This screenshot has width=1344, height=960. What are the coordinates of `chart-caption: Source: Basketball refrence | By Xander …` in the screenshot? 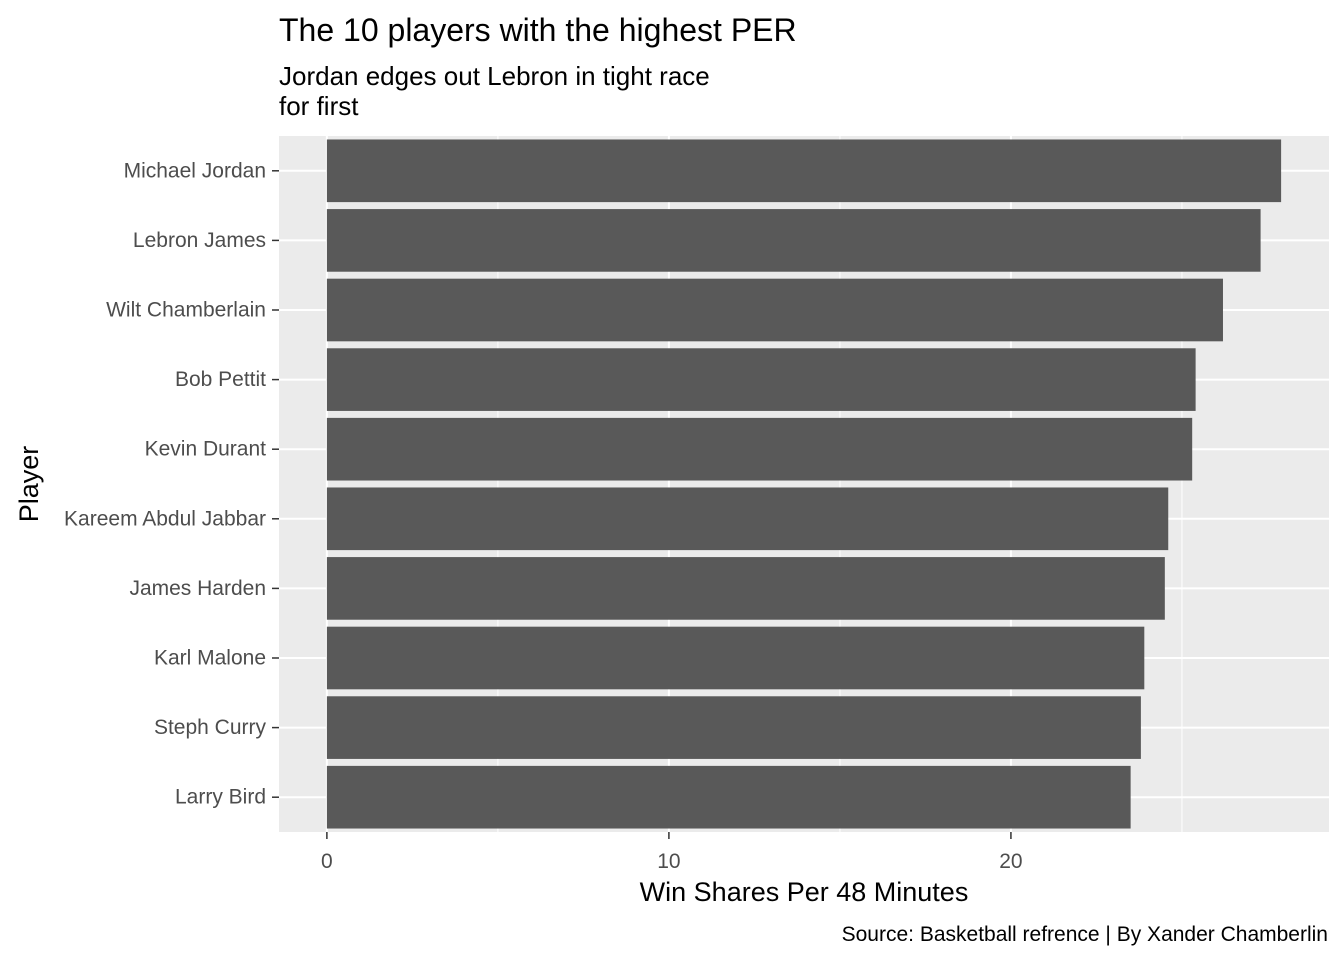 It's located at (1085, 934).